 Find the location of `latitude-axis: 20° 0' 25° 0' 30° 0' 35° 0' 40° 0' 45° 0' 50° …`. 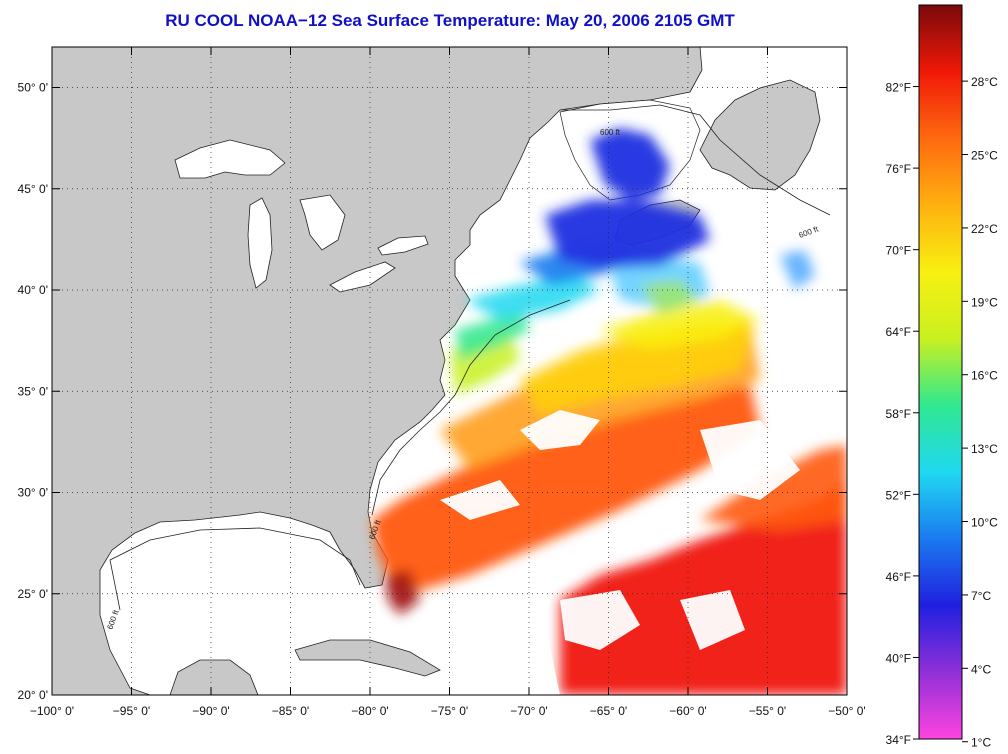

latitude-axis: 20° 0' 25° 0' 30° 0' 35° 0' 40° 0' 45° 0' 50° … is located at coordinates (33, 392).